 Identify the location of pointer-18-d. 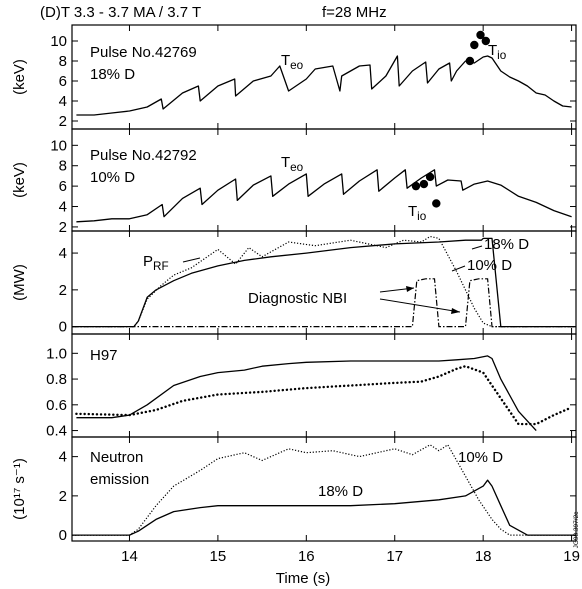
(477, 247).